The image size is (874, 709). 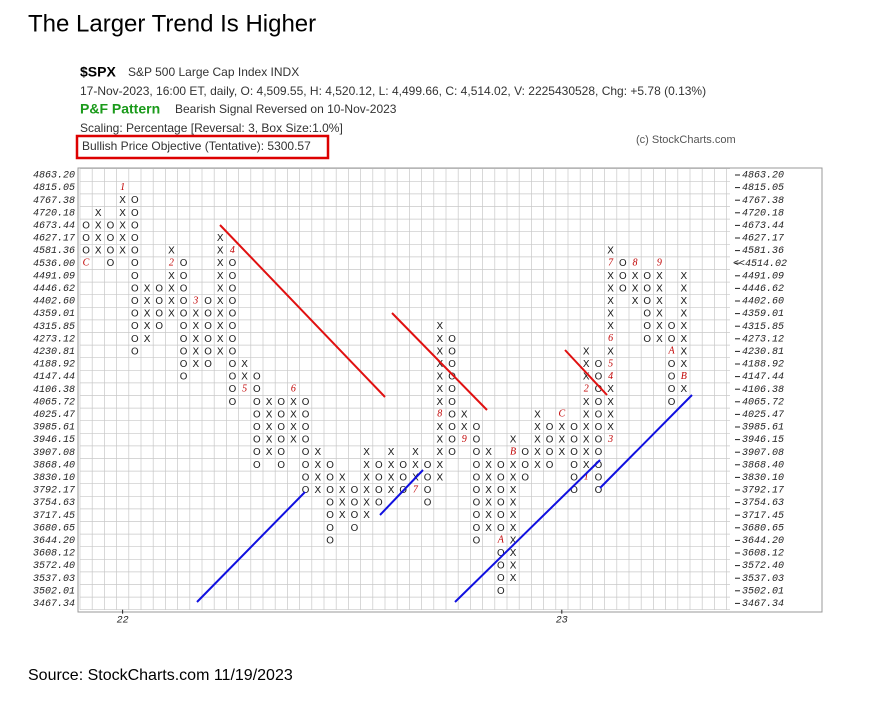 I want to click on month-marker: 5, so click(x=610, y=363).